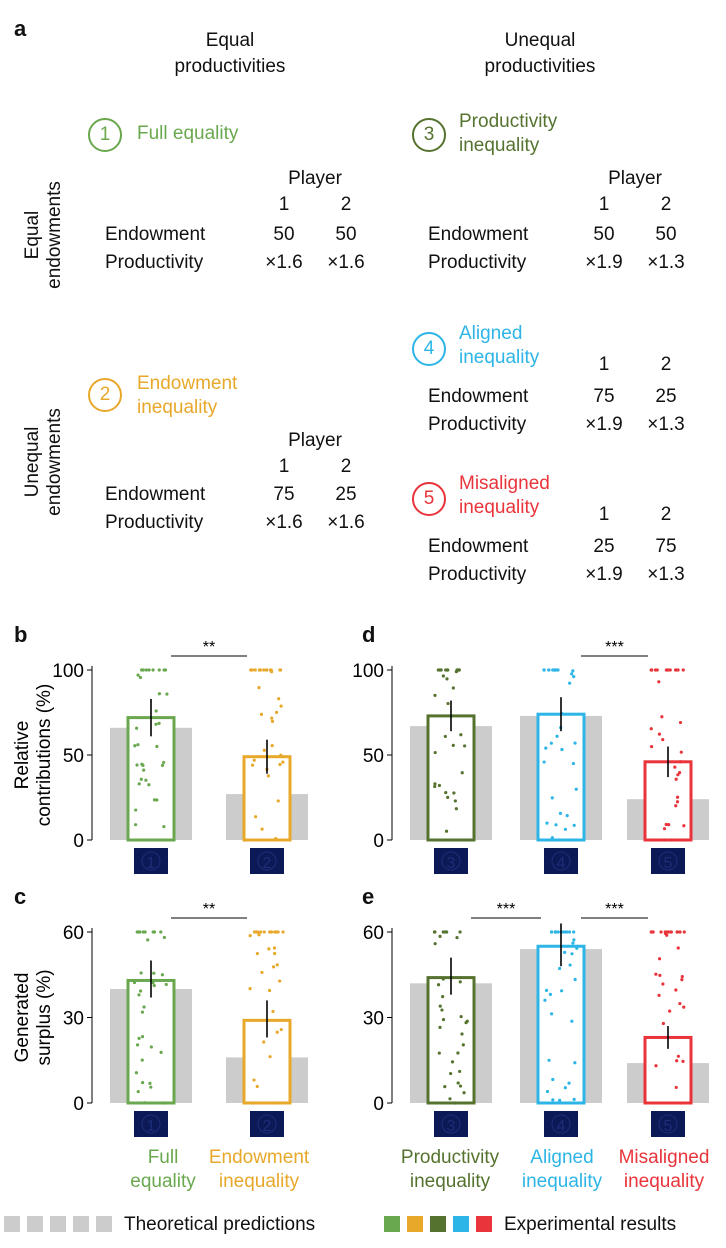  I want to click on e-cat-label-5: 5, so click(668, 1126).